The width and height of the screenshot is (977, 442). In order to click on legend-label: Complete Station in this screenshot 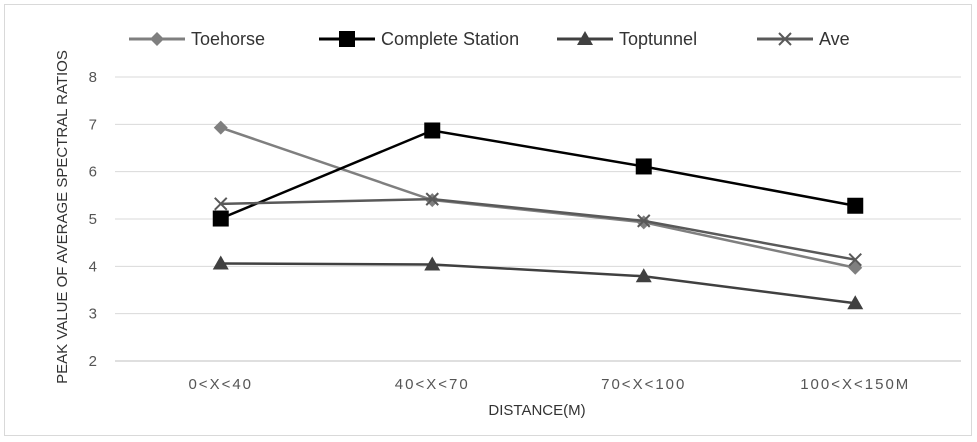, I will do `click(450, 39)`.